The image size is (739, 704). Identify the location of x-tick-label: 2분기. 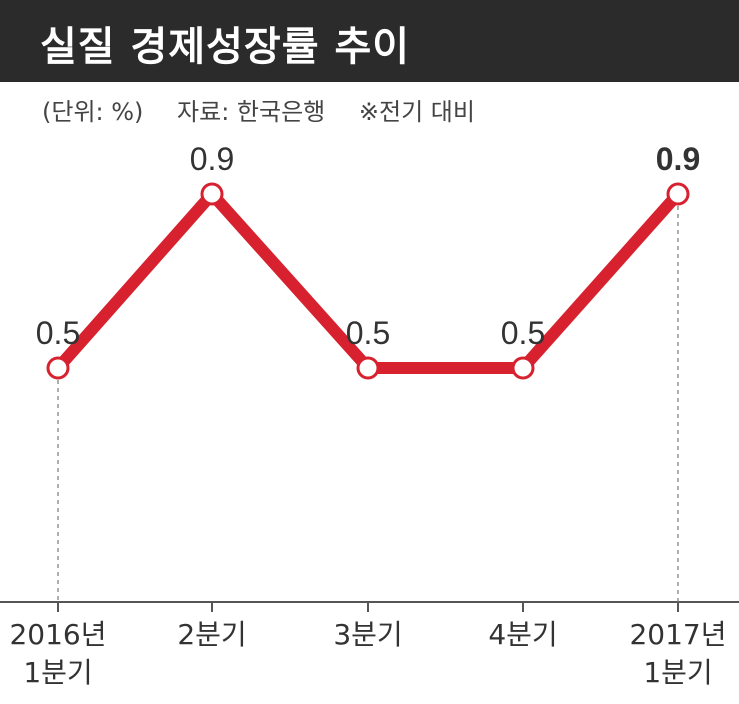
(211, 634).